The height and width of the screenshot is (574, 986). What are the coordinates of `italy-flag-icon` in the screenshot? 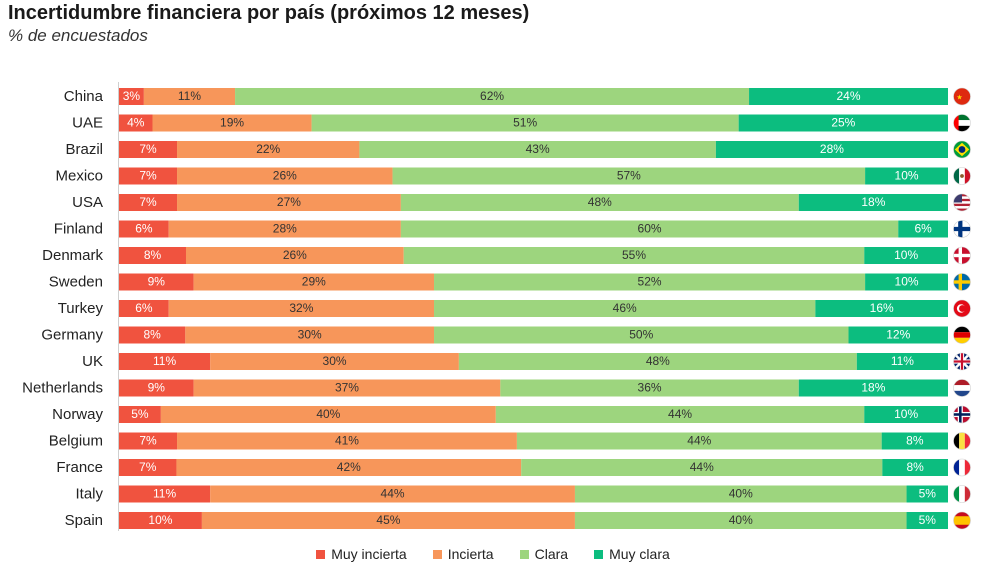 It's located at (962, 494).